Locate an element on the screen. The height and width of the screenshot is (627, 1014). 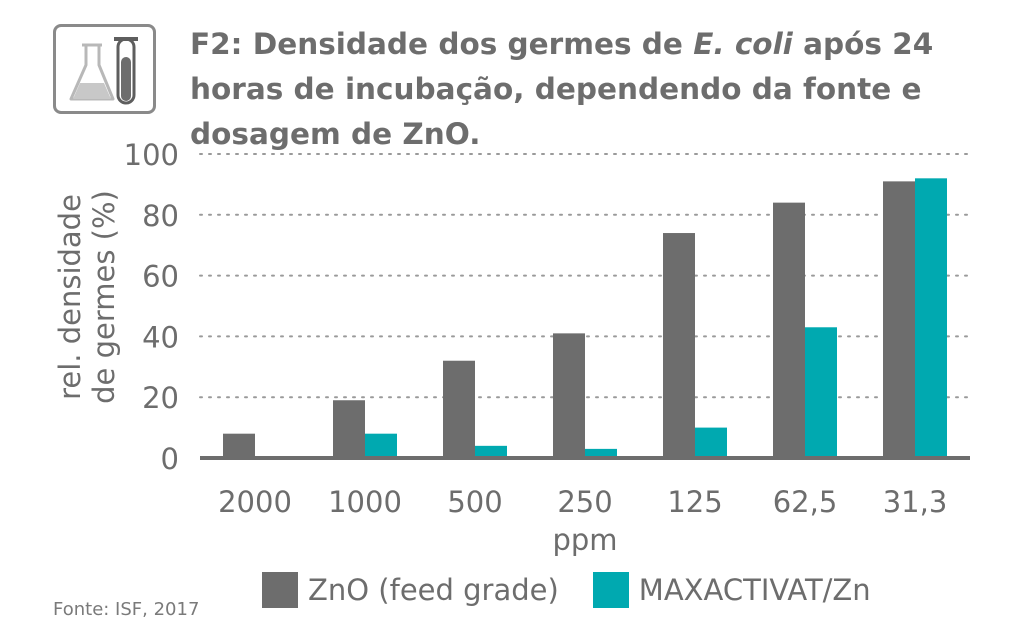
x-tick-label-125: 125 is located at coordinates (694, 502).